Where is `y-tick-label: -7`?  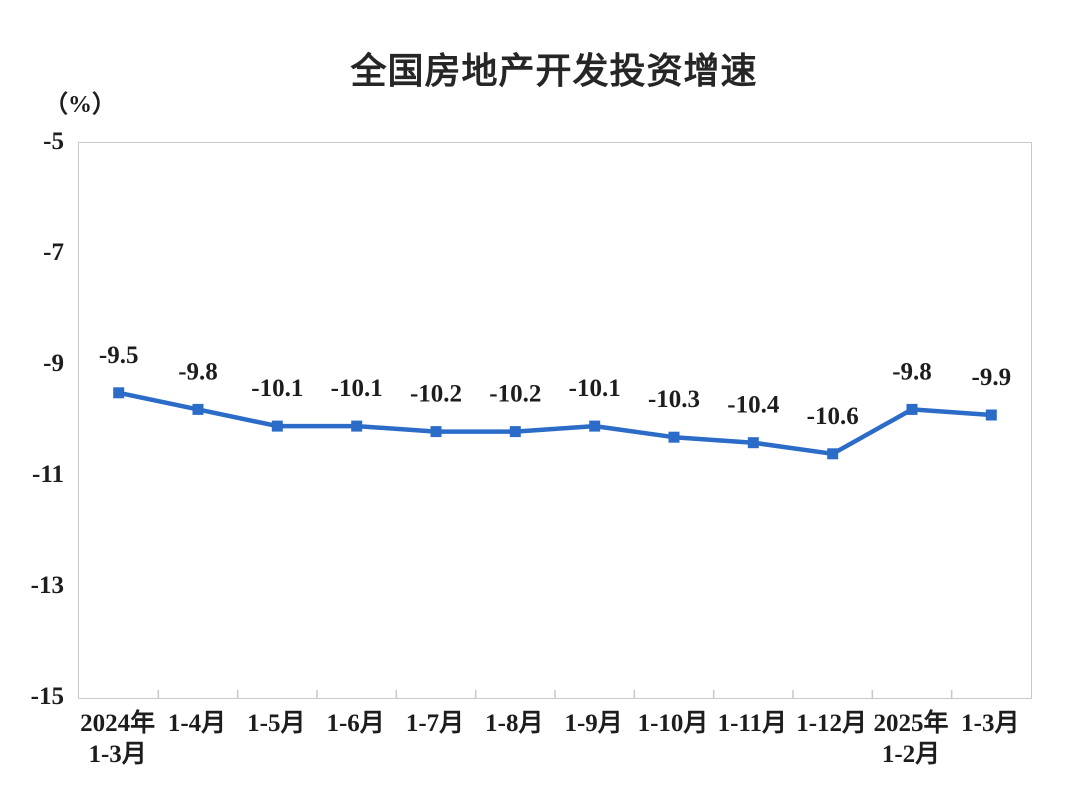 y-tick-label: -7 is located at coordinates (53, 252).